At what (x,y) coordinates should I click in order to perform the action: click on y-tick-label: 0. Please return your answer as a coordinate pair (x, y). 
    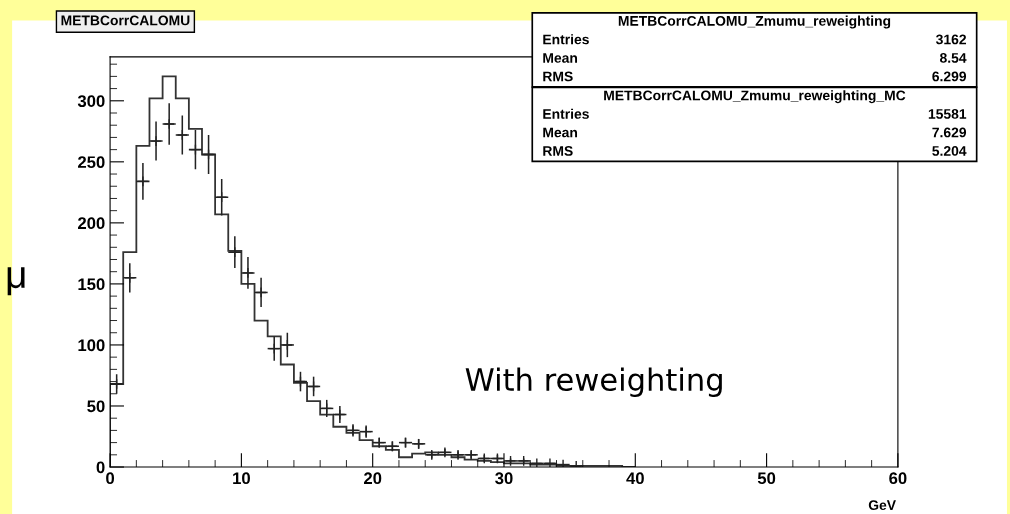
    Looking at the image, I should click on (100, 467).